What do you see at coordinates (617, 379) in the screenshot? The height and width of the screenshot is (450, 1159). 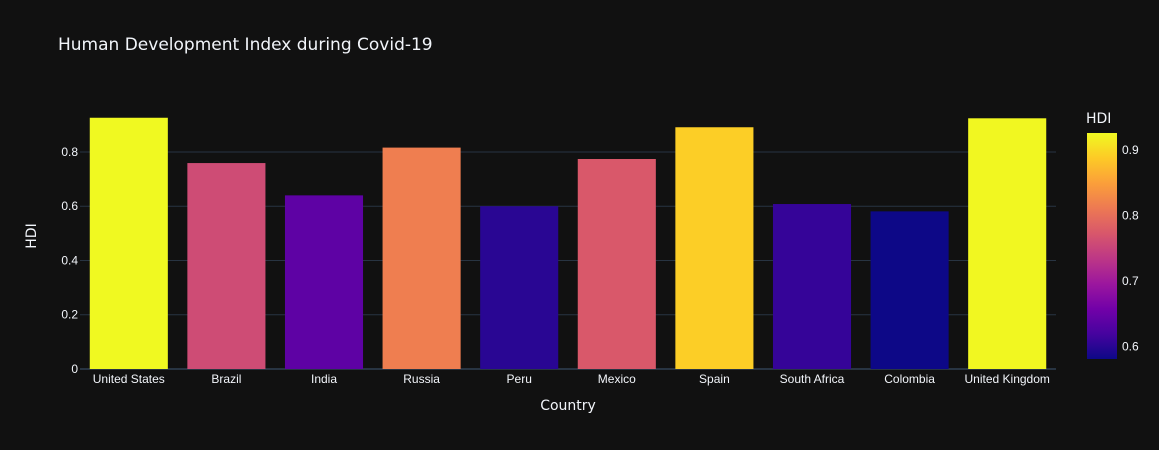 I see `x-tick-label: Mexico` at bounding box center [617, 379].